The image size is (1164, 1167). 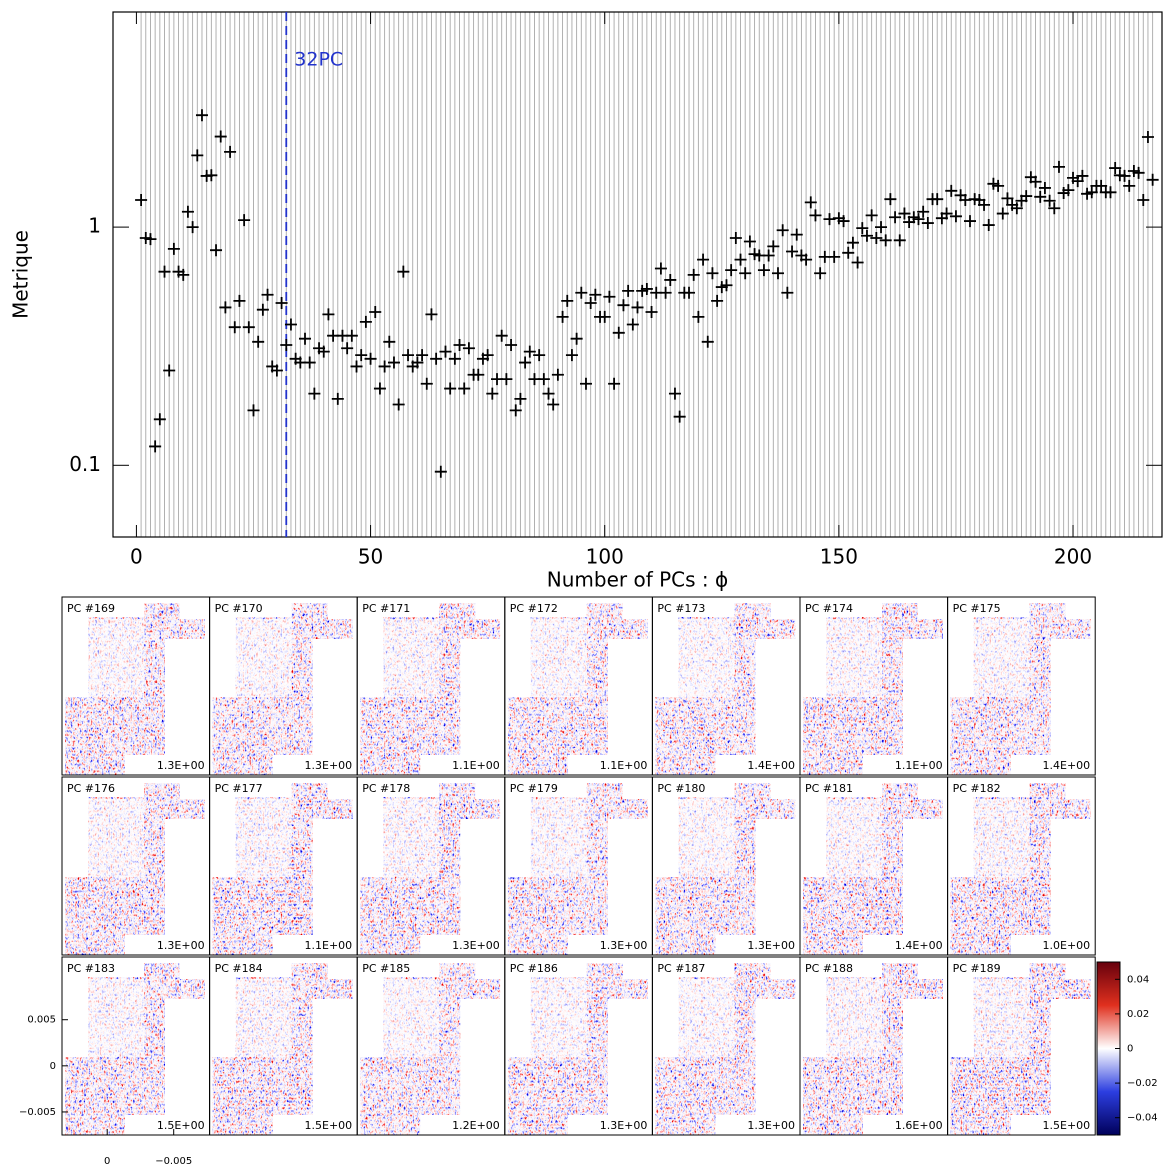 I want to click on panel: PC #188 1.6E+00, so click(x=874, y=1046).